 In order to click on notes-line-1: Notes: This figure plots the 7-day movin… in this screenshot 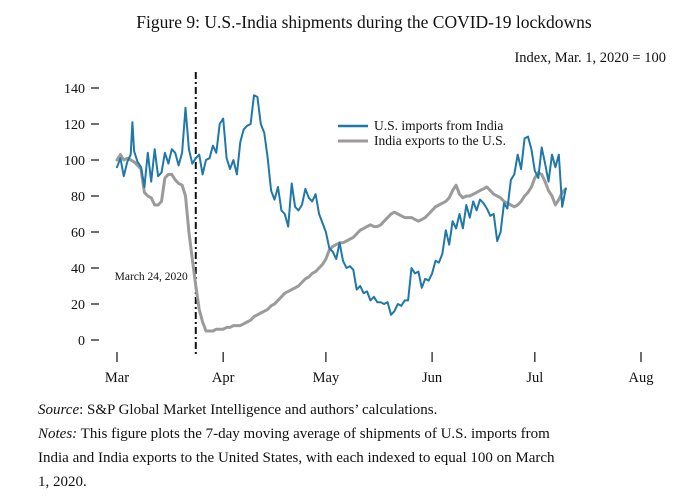, I will do `click(359, 434)`.